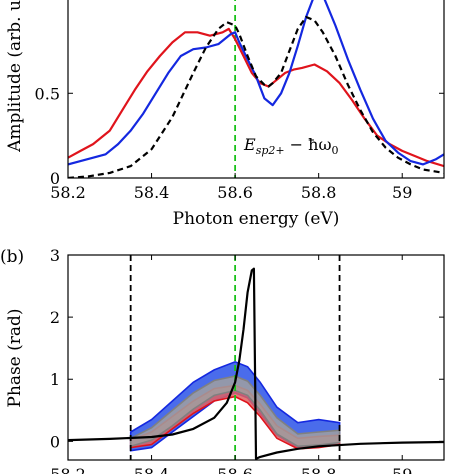 This screenshot has width=474, height=474. What do you see at coordinates (15, 357) in the screenshot?
I see `panel-b-y-axis-label: Phase (rad)` at bounding box center [15, 357].